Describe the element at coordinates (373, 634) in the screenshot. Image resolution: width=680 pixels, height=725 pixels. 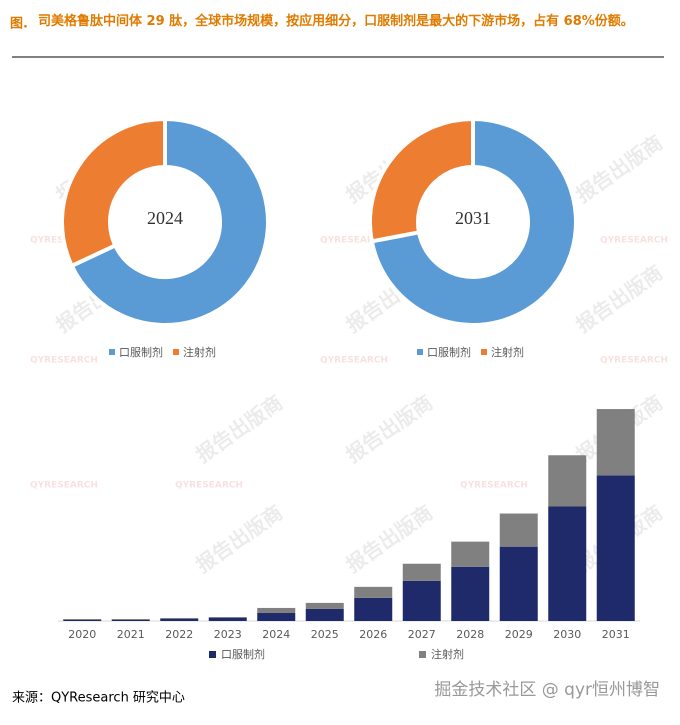
I see `x-tick-label: 2026` at that location.